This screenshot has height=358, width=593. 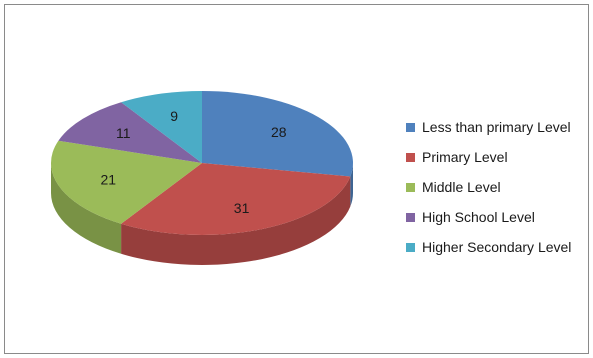 I want to click on legend-label: Middle Level, so click(x=461, y=187).